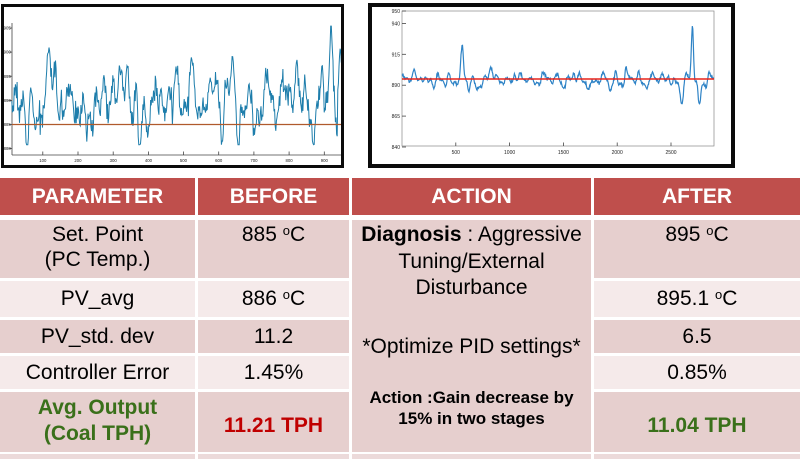 The image size is (800, 459). What do you see at coordinates (290, 160) in the screenshot?
I see `svg-text: 800` at bounding box center [290, 160].